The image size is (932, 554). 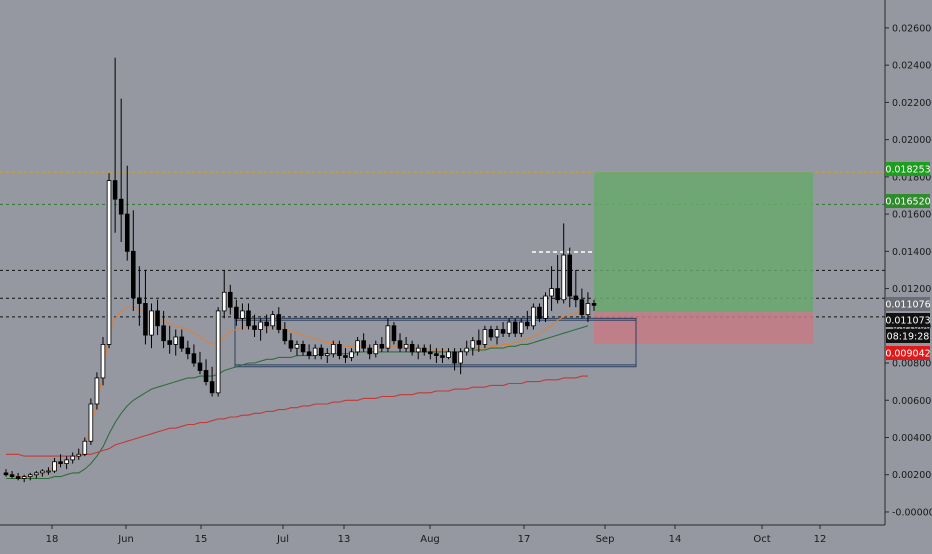 What do you see at coordinates (703, 242) in the screenshot?
I see `long-position-profit-zone` at bounding box center [703, 242].